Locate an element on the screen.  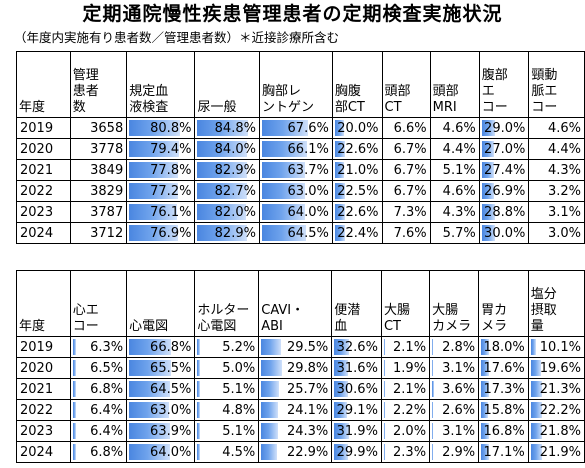
percent-bar-cell: 30.6% is located at coordinates (356, 389).